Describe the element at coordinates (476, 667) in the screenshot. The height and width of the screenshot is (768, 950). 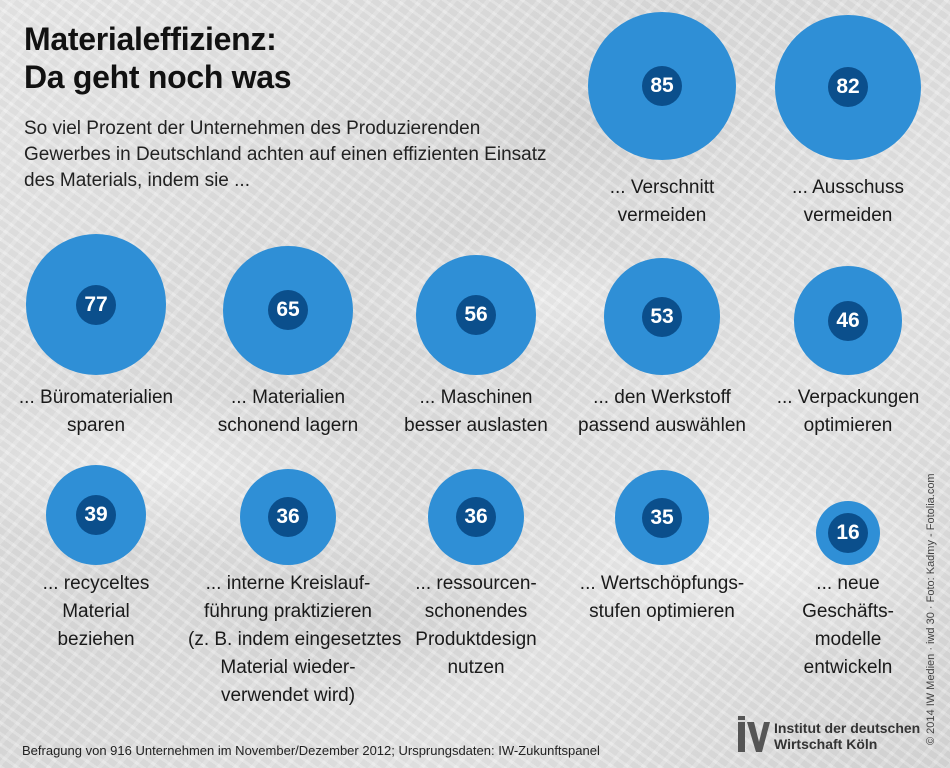
I see `category-label-line: nutzen` at that location.